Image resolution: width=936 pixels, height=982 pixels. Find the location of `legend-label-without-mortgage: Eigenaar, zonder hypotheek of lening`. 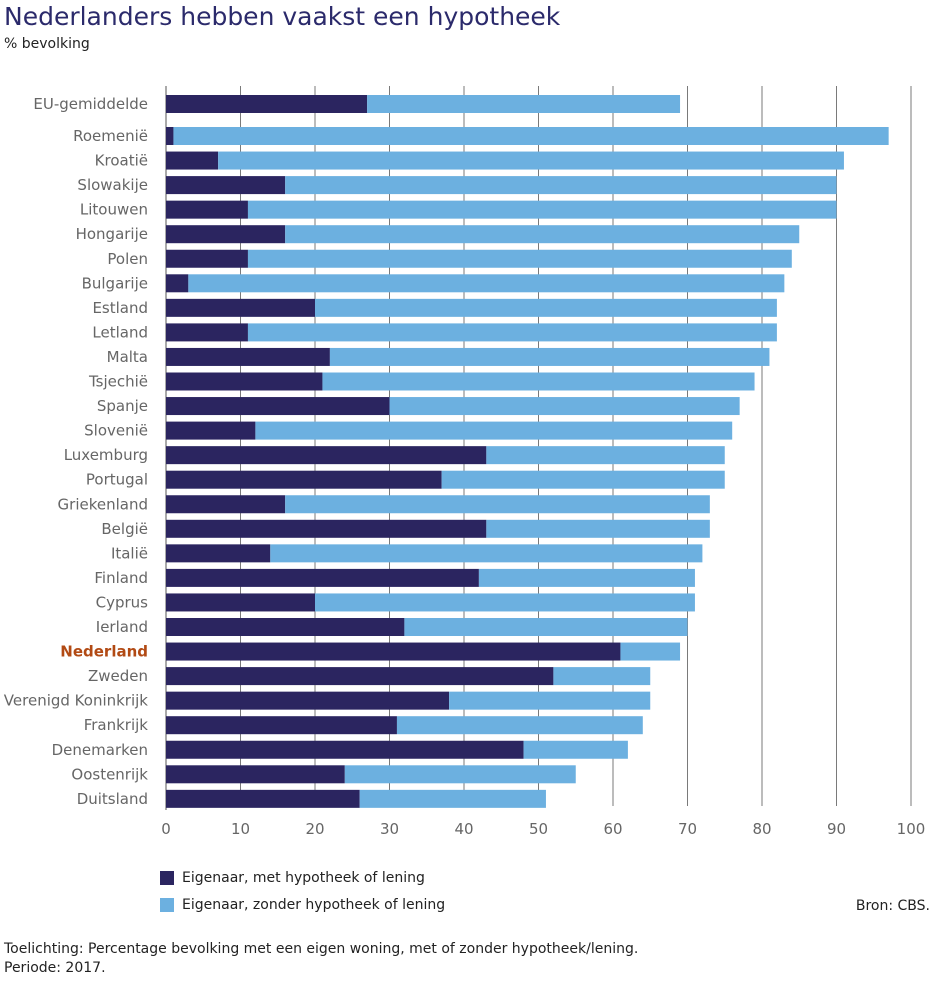

legend-label-without-mortgage: Eigenaar, zonder hypotheek of lening is located at coordinates (314, 905).